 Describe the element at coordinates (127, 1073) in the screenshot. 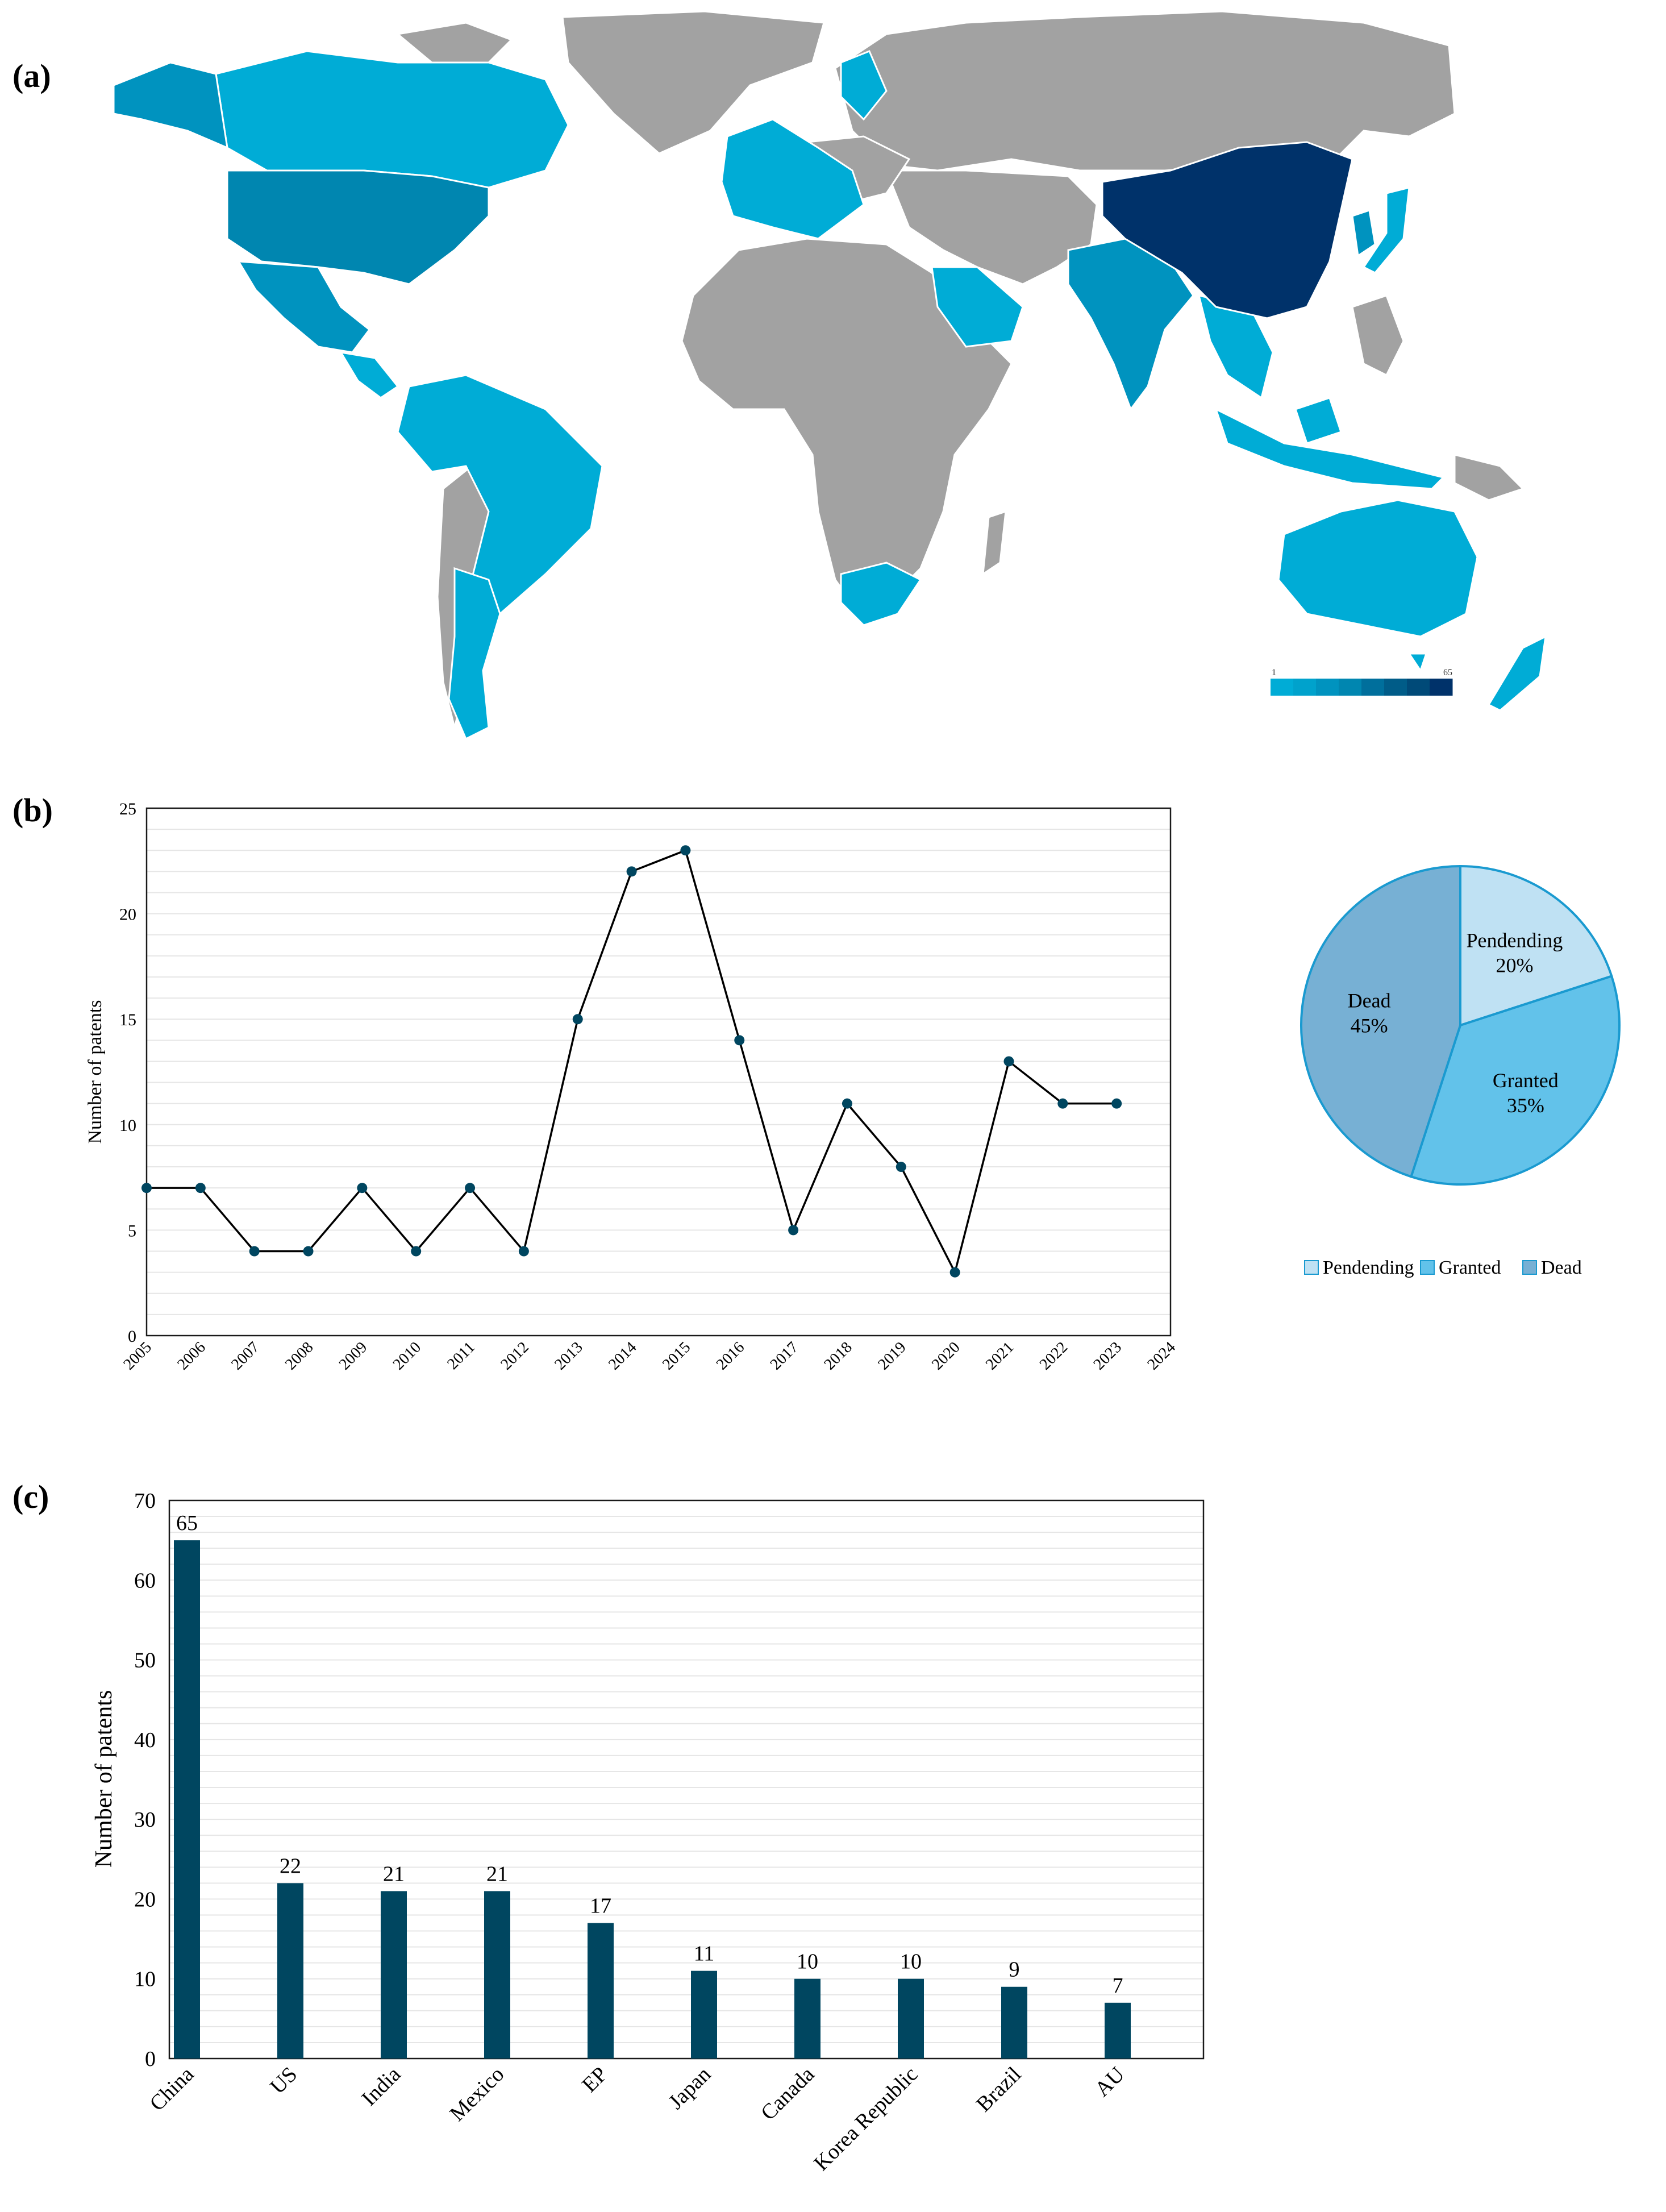

I see `line-chart-y-ticks: 0 5 10 15 20 25` at that location.